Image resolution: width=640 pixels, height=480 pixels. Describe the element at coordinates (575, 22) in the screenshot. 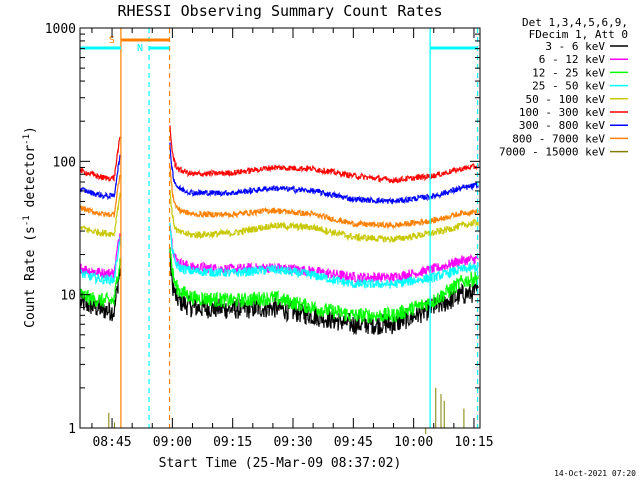

I see `legend-header: Det 1,3,4,5,6,9,` at that location.